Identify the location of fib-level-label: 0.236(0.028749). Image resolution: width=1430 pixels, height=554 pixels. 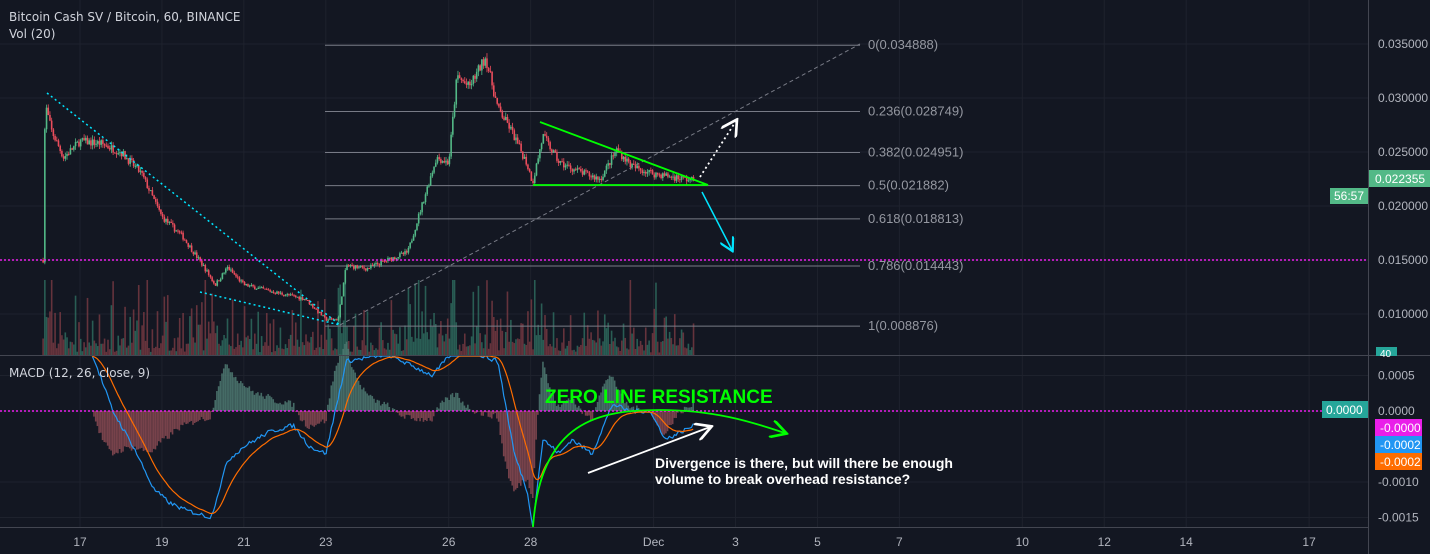
(915, 111).